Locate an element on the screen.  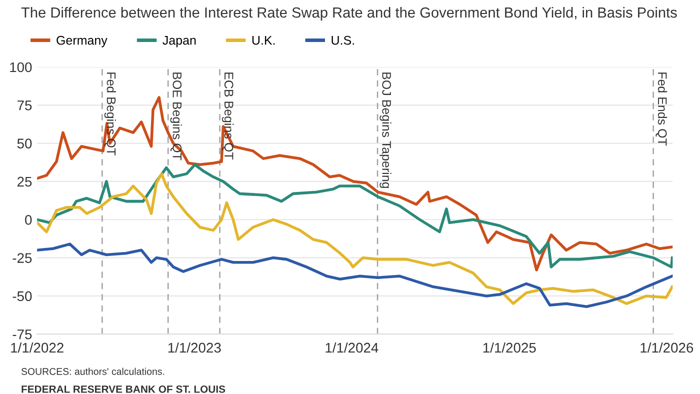
x-tick-label: 1/1/2024 is located at coordinates (352, 347).